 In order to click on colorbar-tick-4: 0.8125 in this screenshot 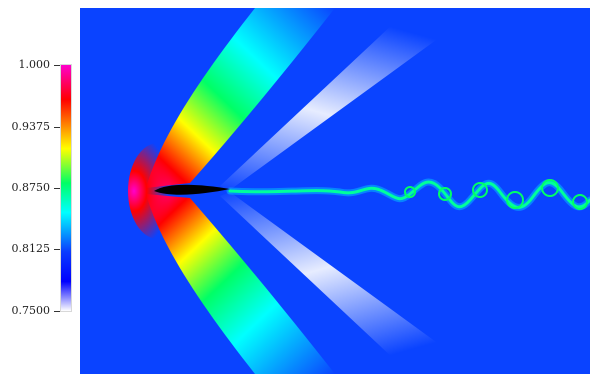, I will do `click(31, 248)`.